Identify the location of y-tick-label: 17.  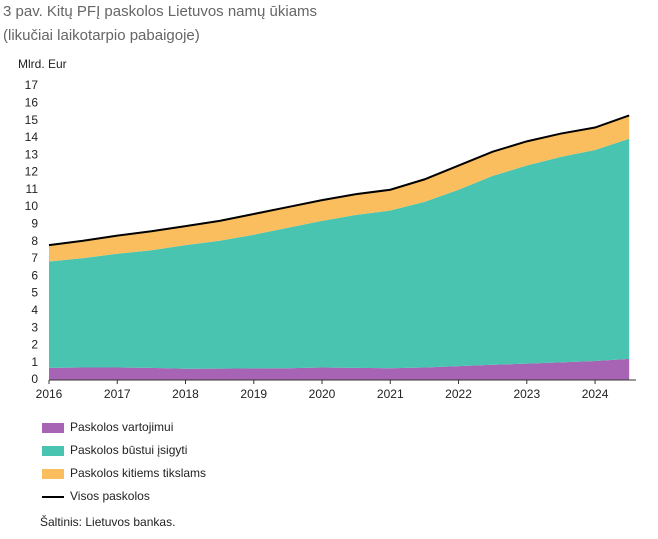
(32, 85).